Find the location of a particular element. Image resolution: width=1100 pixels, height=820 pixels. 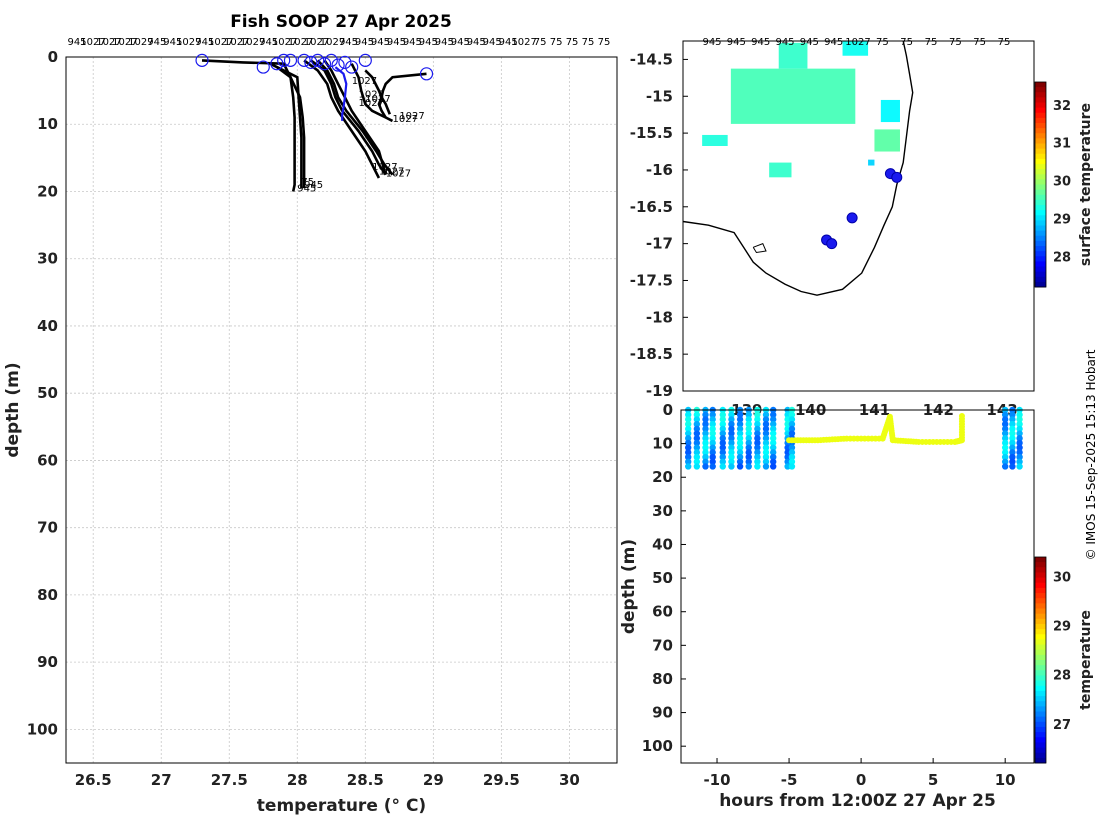

y-tick-label: -15 is located at coordinates (659, 96).